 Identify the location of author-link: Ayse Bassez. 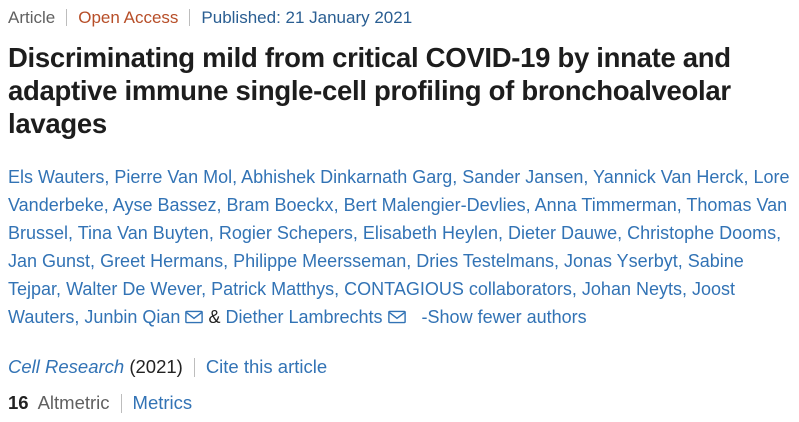
(164, 205).